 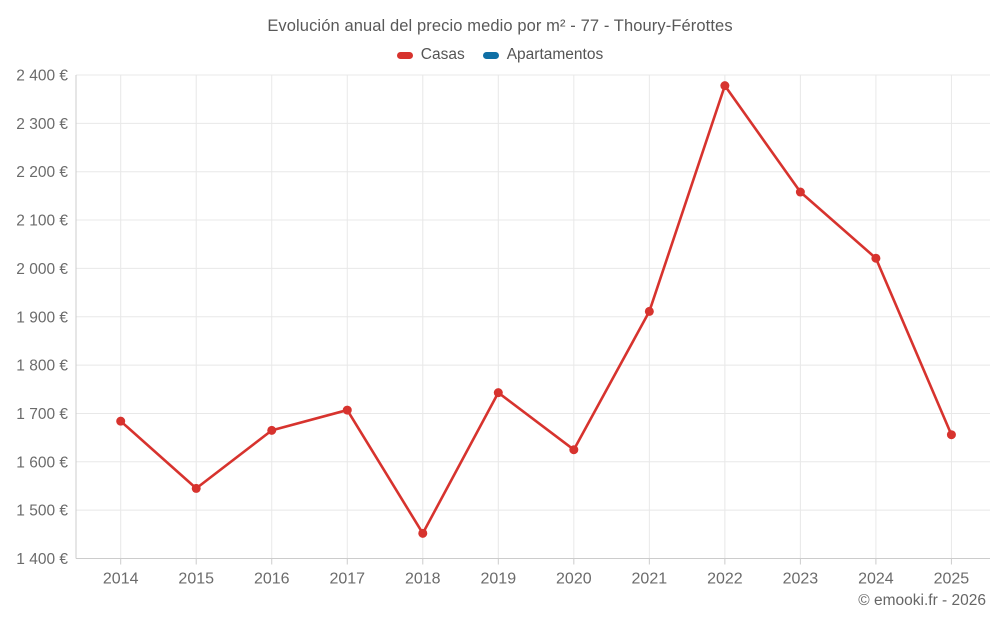 What do you see at coordinates (801, 579) in the screenshot?
I see `x-axis-label: 2023` at bounding box center [801, 579].